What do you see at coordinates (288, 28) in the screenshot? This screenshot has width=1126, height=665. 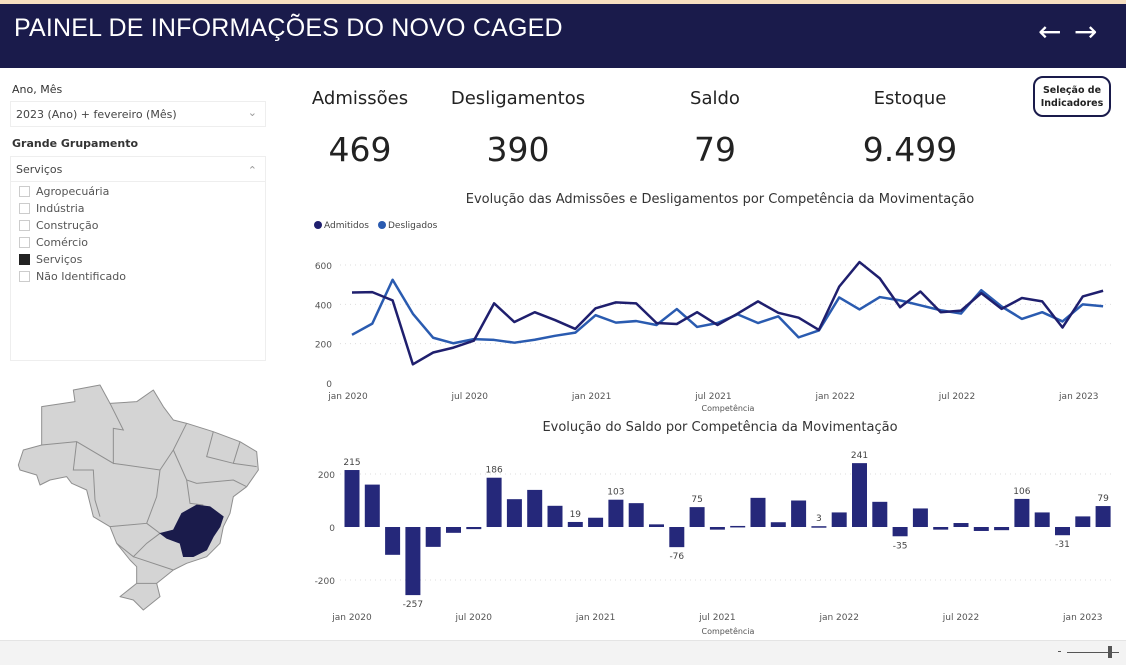 I see `page-title: PAINEL DE INFORMAÇÕES DO NOVO CAGED` at bounding box center [288, 28].